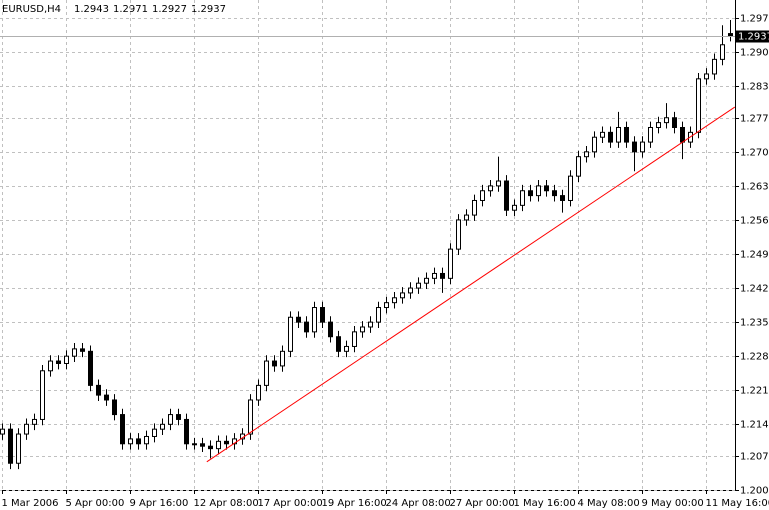 This screenshot has width=769, height=510. Describe the element at coordinates (754, 221) in the screenshot. I see `y-tick-label: 1.2560` at that location.